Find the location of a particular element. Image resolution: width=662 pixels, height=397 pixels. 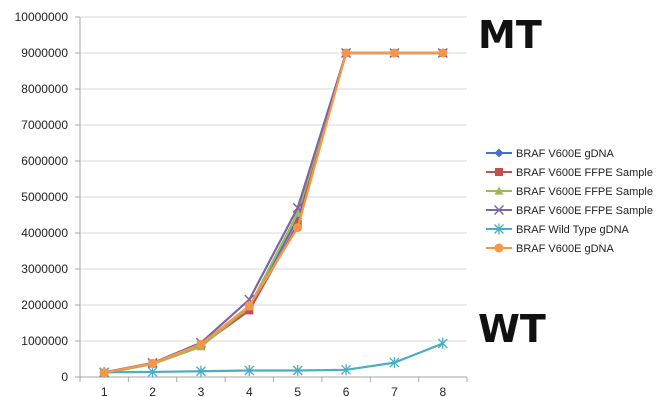

y-tick-label: 0 is located at coordinates (64, 377).